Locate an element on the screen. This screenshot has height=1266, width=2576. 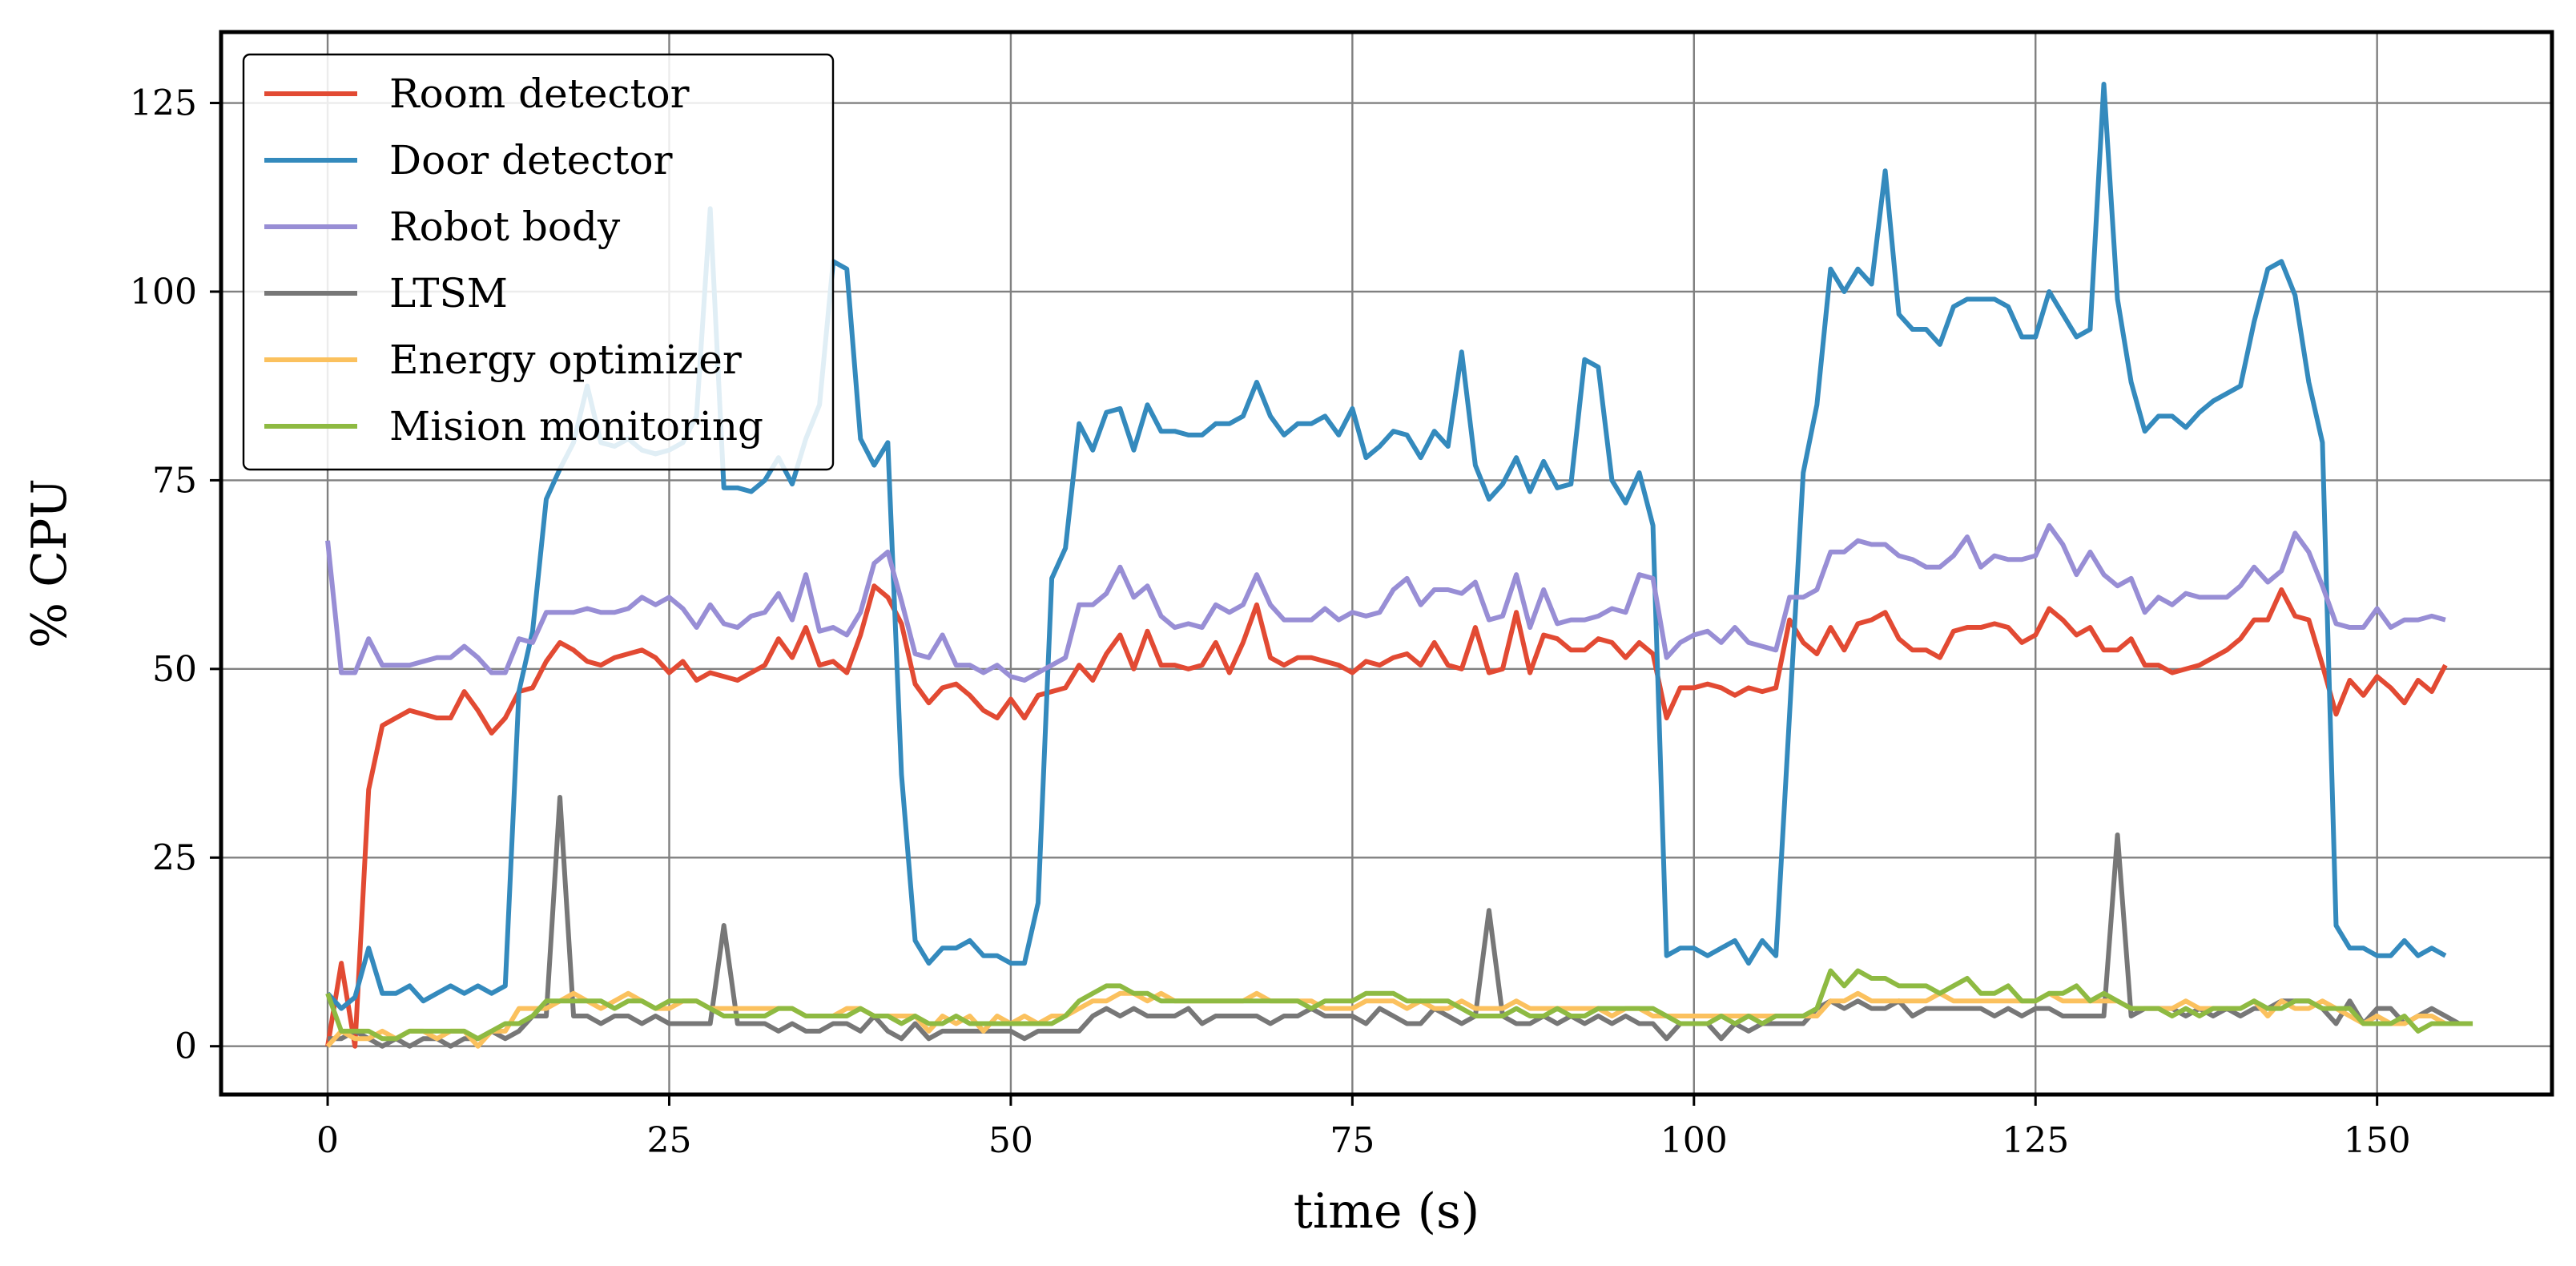
x-tick-label-6: 150 is located at coordinates (2377, 1140).